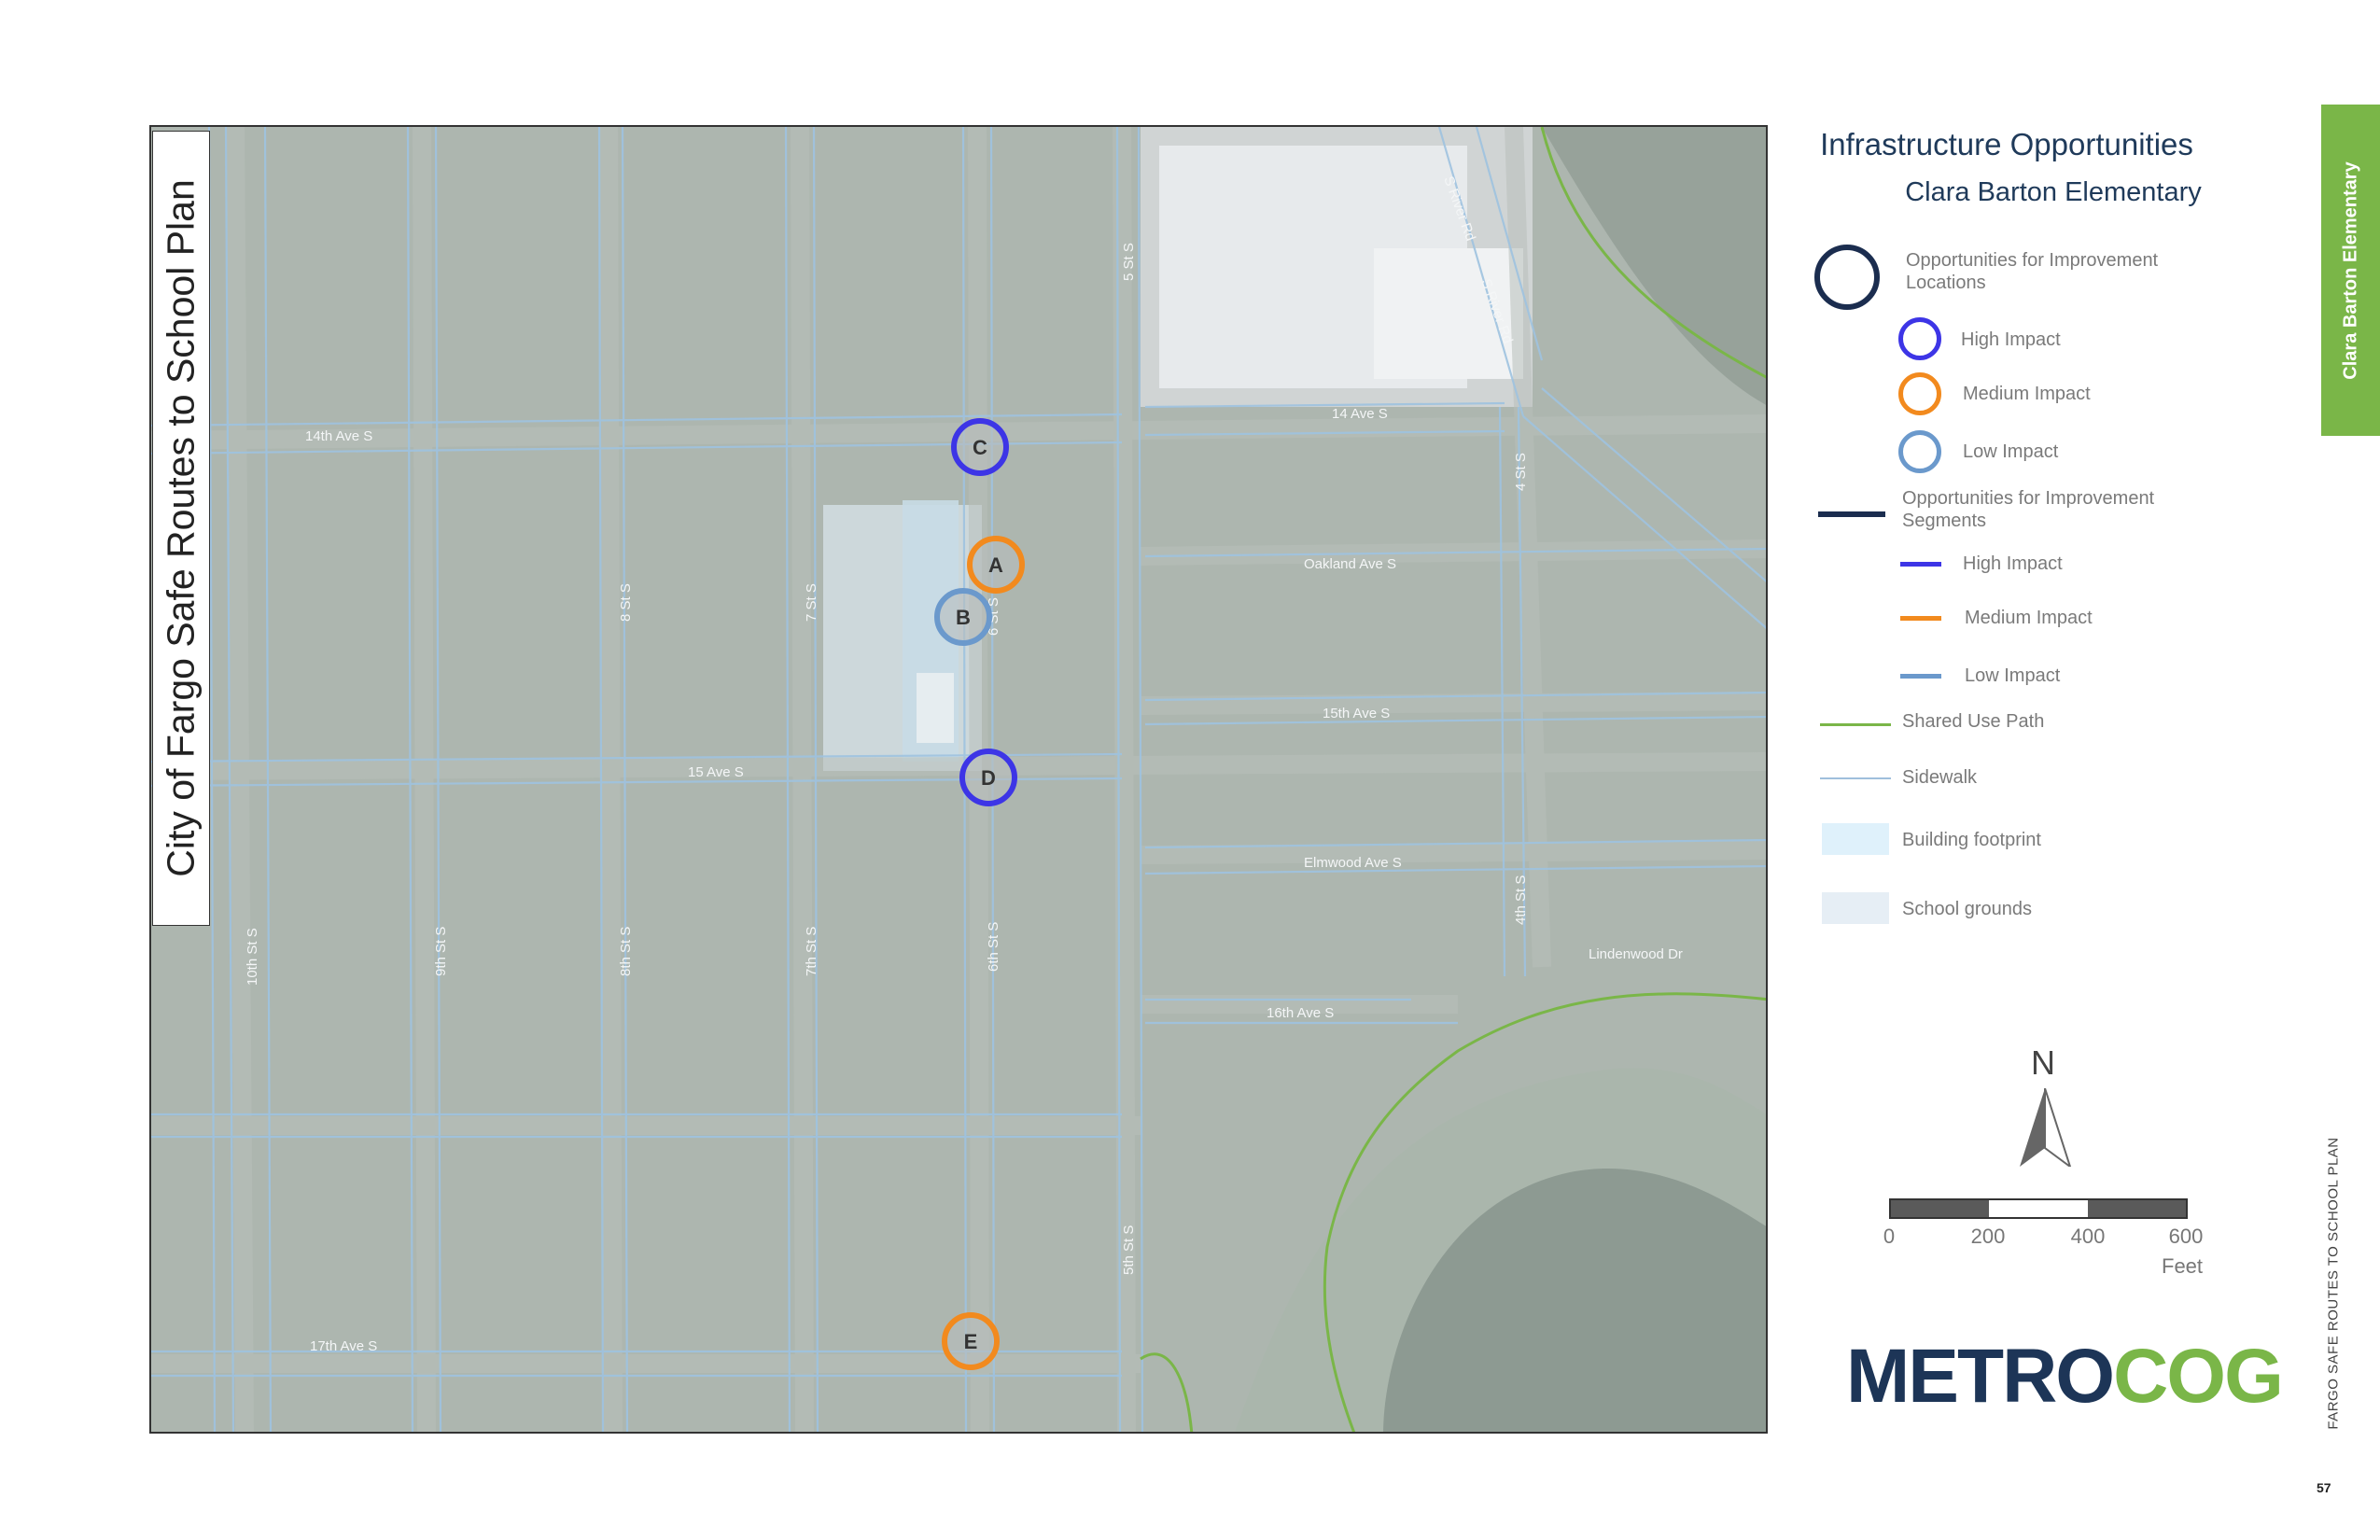  Describe the element at coordinates (811, 951) in the screenshot. I see `label-7th-st-south: 7th St S` at that location.